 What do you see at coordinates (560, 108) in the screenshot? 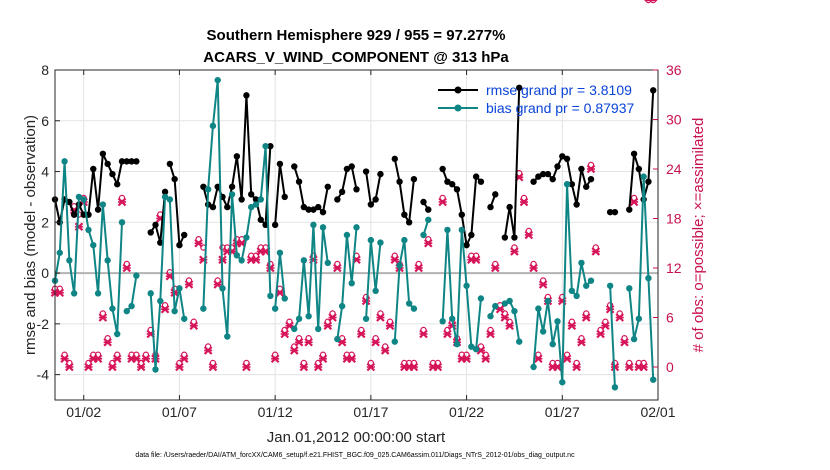
I see `legend-bias-label: bias grand pr = 0.87937` at bounding box center [560, 108].